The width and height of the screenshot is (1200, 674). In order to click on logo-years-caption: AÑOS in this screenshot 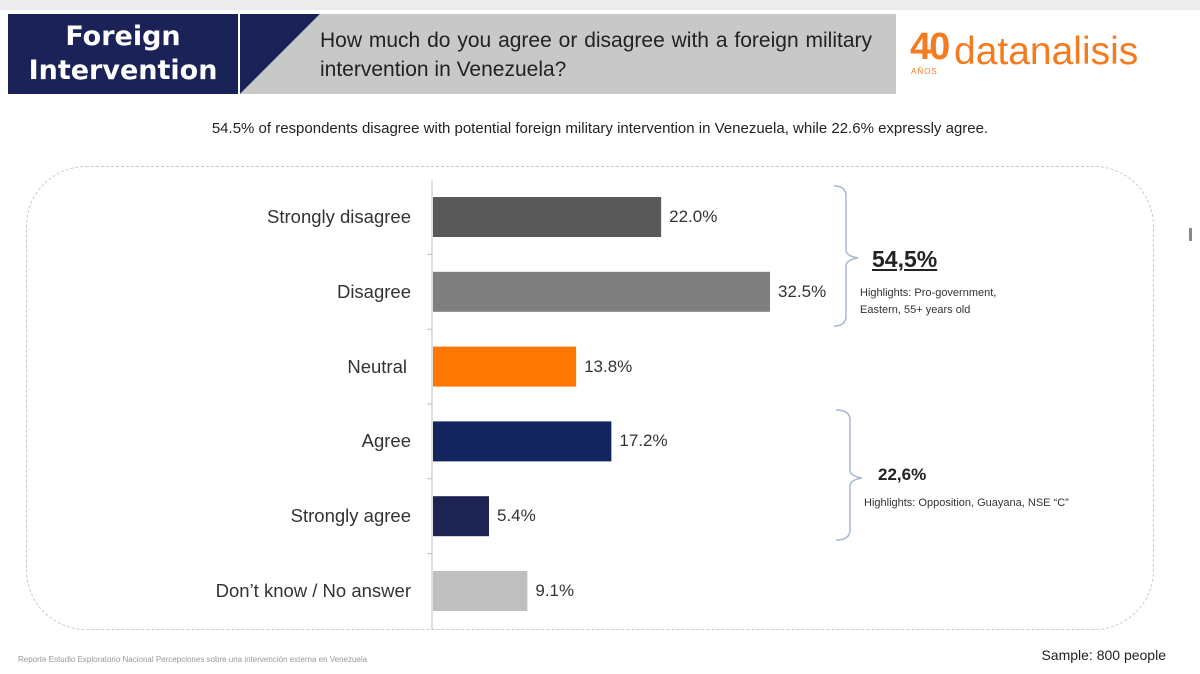, I will do `click(924, 71)`.